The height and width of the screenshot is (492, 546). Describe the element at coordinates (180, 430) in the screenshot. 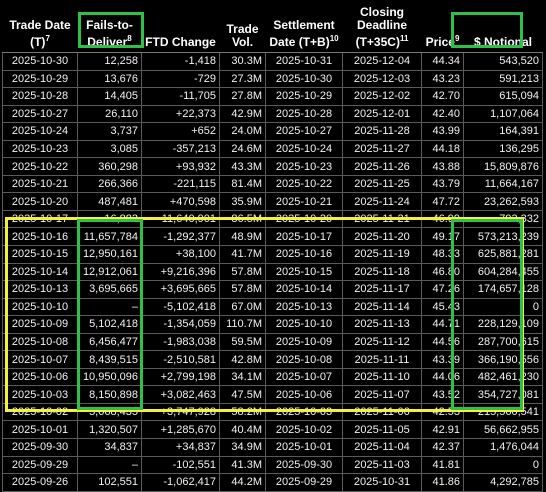

I see `cell-ftd-change: +1,285,670` at that location.